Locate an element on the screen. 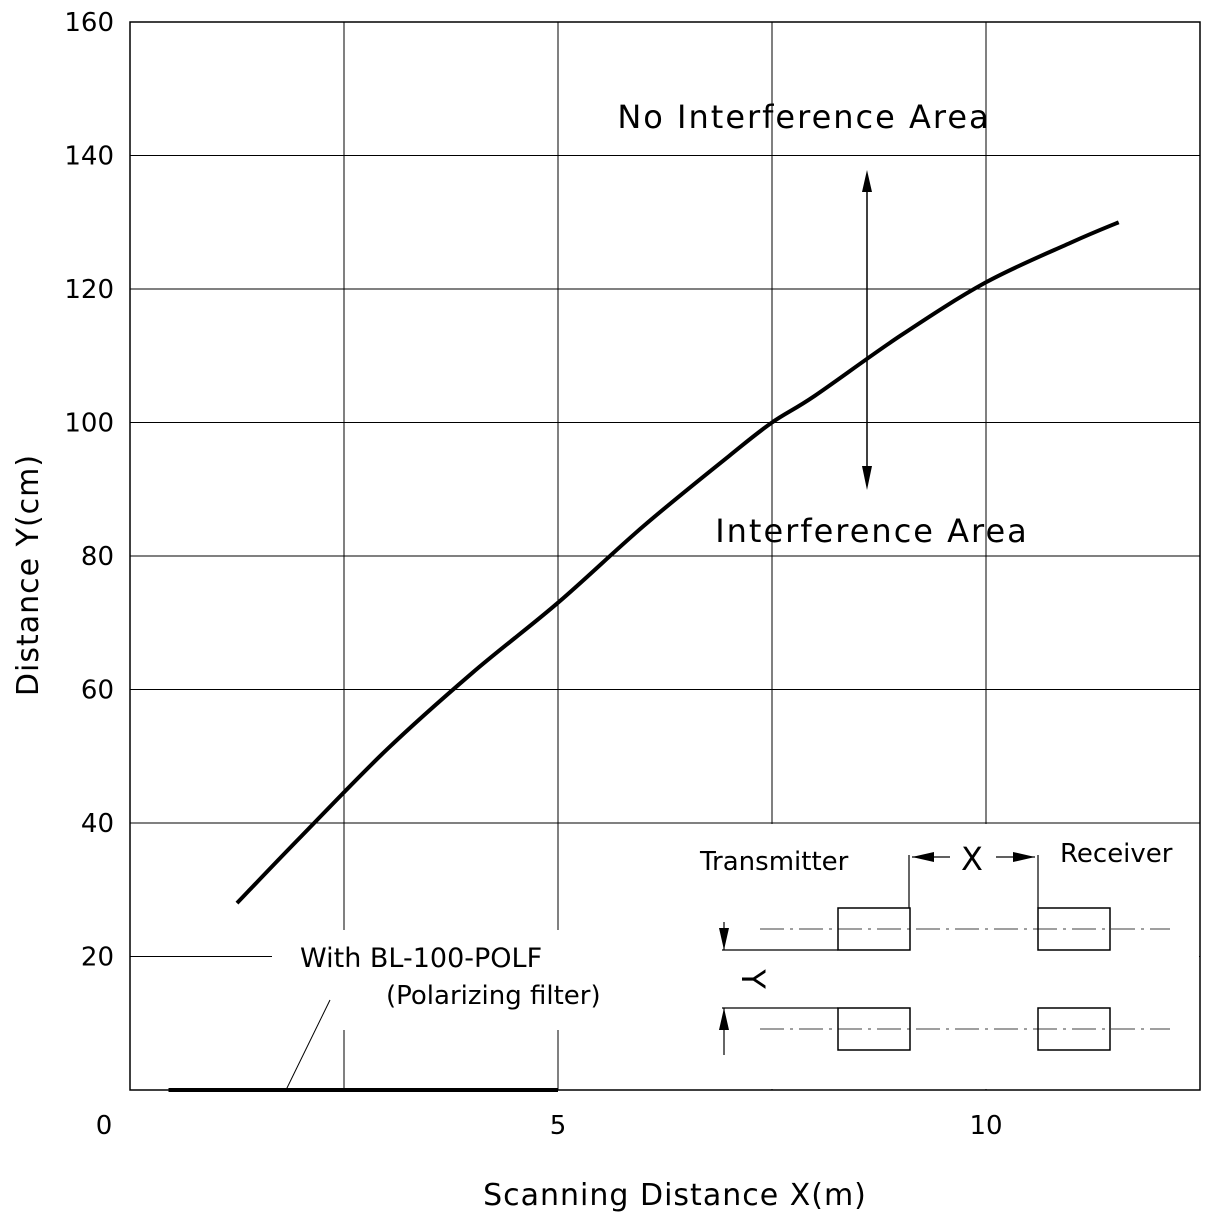 The height and width of the screenshot is (1215, 1210). y-axis-label: Distance Y(cm) is located at coordinates (28, 575).